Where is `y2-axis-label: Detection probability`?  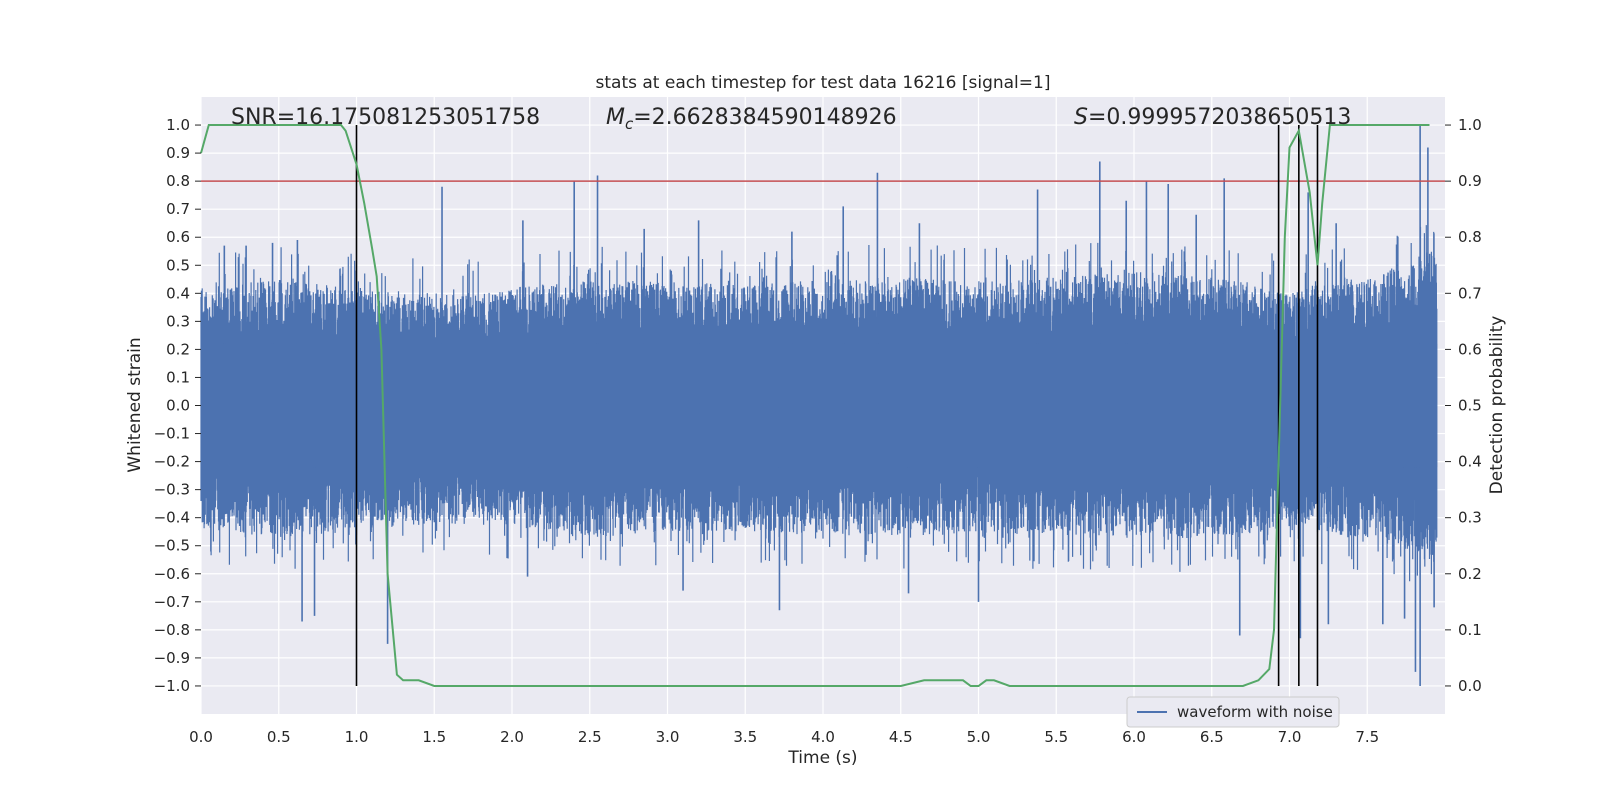
y2-axis-label: Detection probability is located at coordinates (1497, 405).